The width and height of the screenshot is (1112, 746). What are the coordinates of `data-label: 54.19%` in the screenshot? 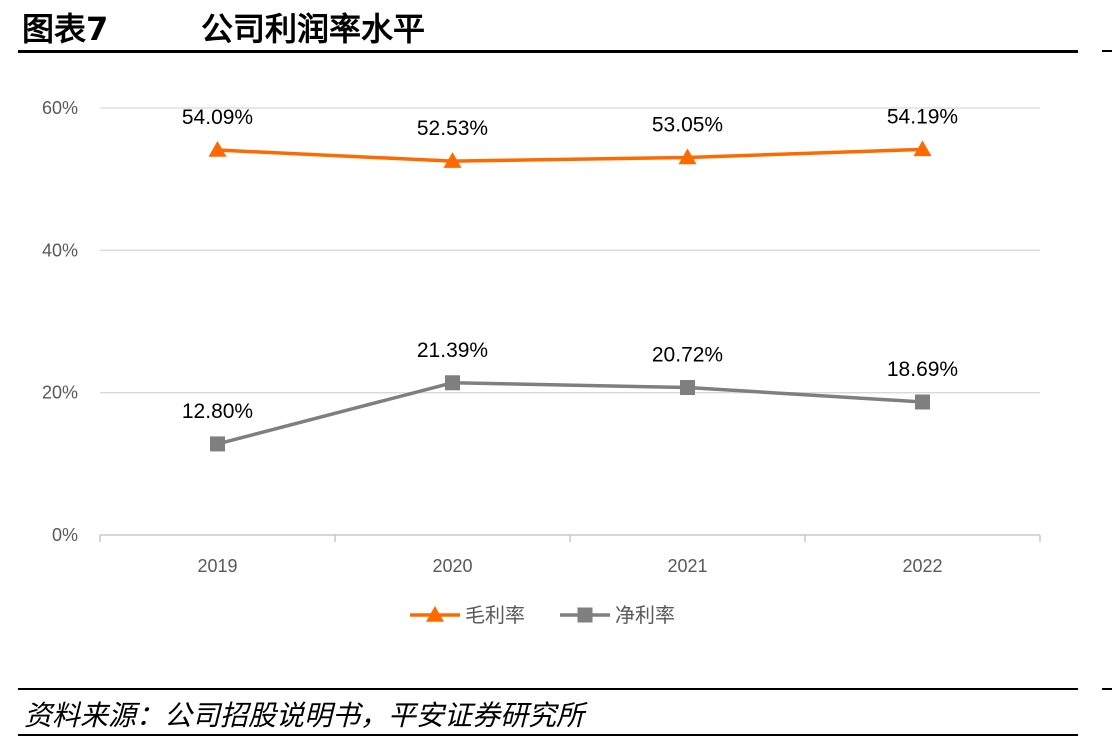 It's located at (922, 116).